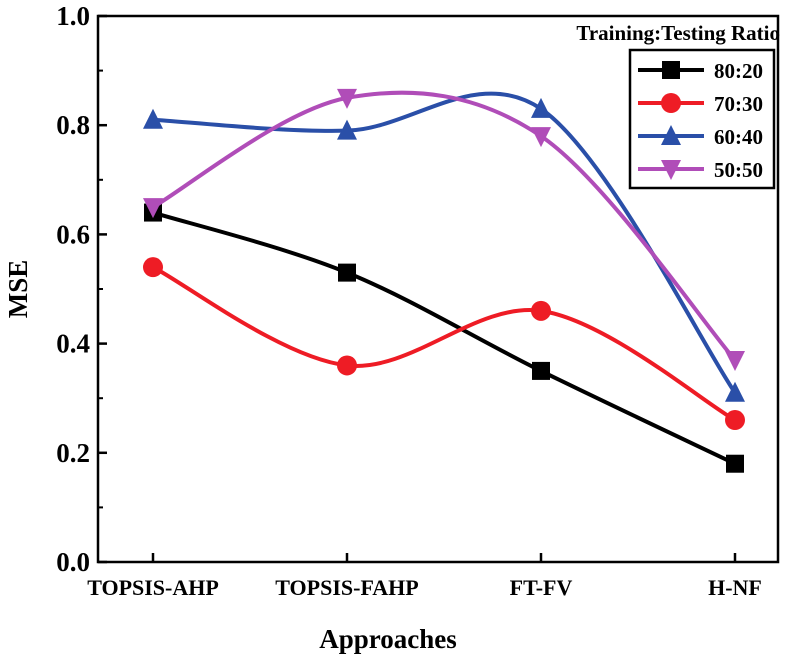 The width and height of the screenshot is (786, 661). Describe the element at coordinates (700, 71) in the screenshot. I see `legend-item: 80:20` at that location.